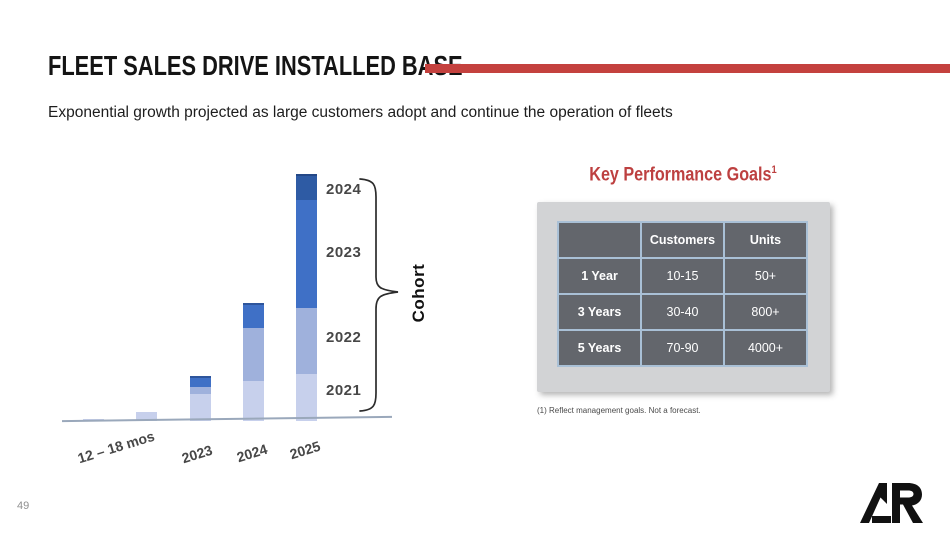 This screenshot has width=950, height=534. What do you see at coordinates (599, 312) in the screenshot?
I see `row-label-3-years: 3 Years` at bounding box center [599, 312].